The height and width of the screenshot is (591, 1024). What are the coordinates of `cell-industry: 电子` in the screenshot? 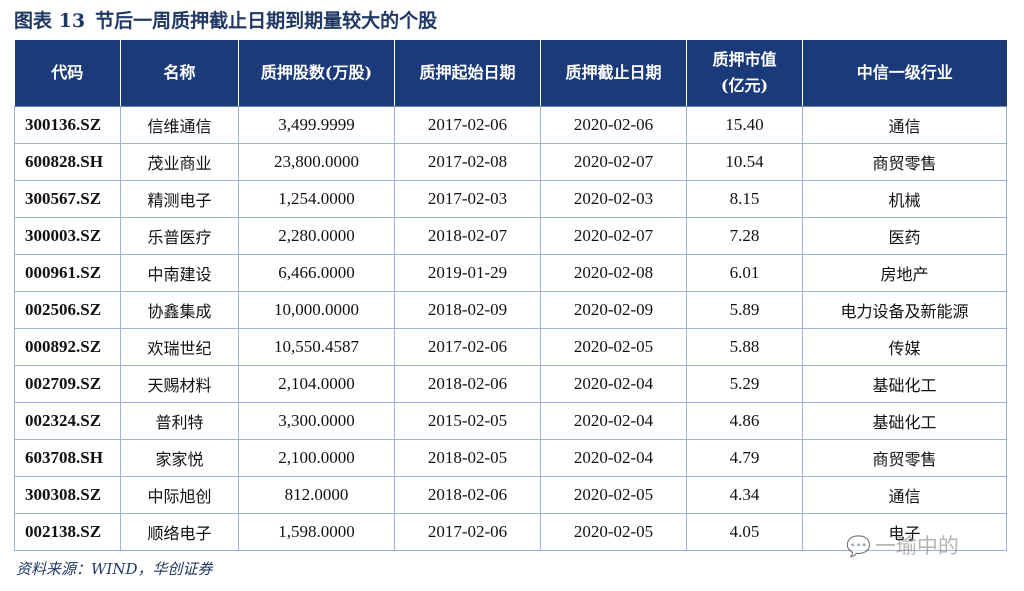 It's located at (904, 532).